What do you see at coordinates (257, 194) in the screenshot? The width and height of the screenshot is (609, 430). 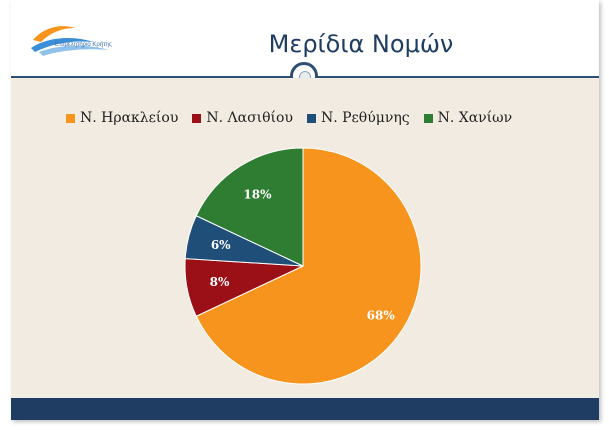 I see `slice-data-label: 18%` at bounding box center [257, 194].